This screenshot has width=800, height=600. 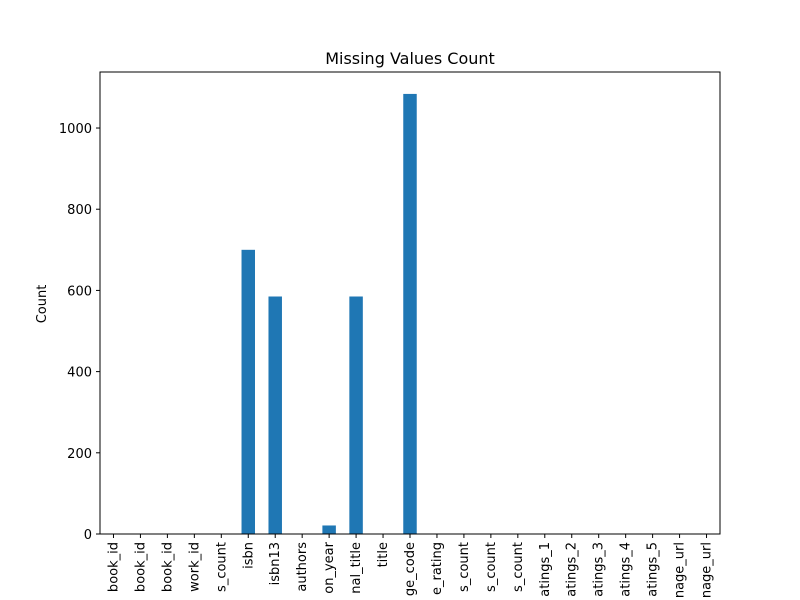 I want to click on chart-title: Missing Values Count, so click(x=410, y=58).